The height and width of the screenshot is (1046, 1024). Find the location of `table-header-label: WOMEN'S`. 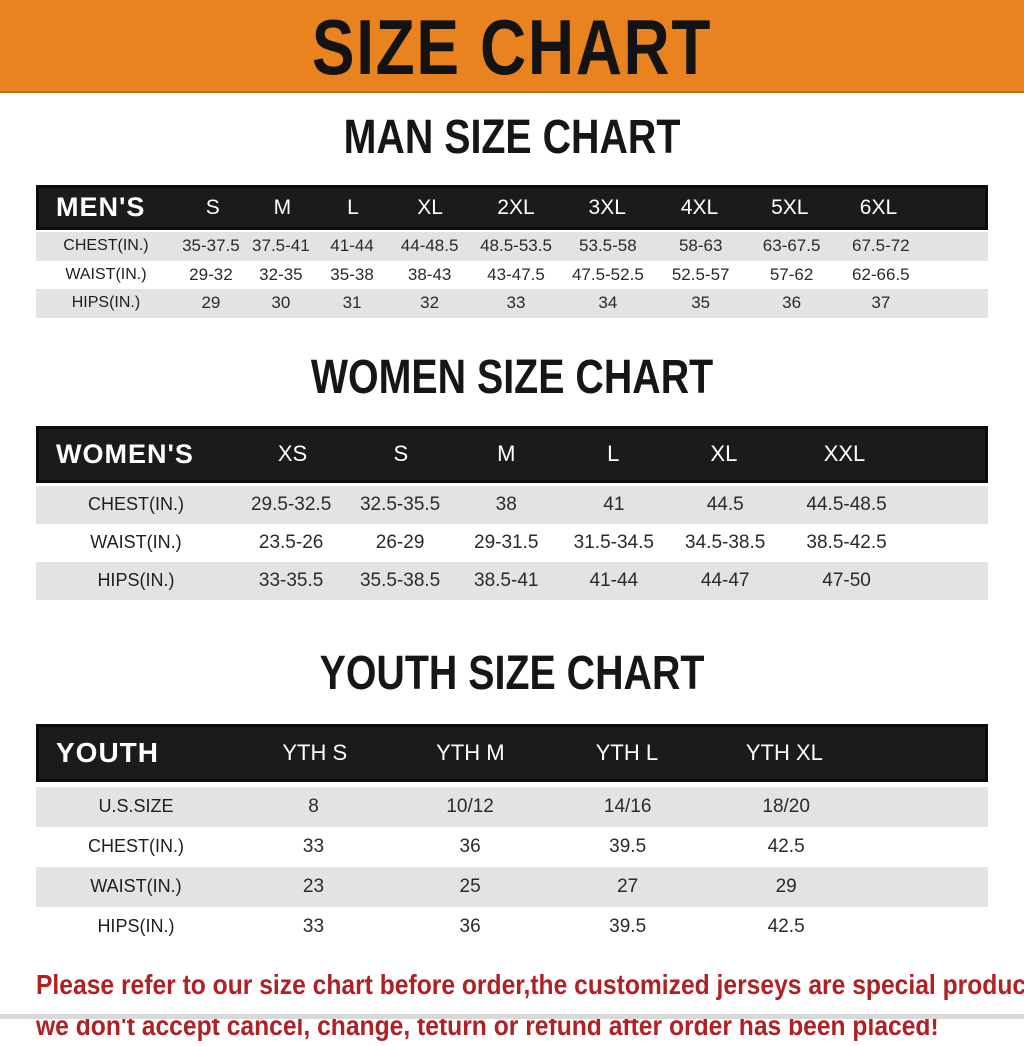

table-header-label: WOMEN'S is located at coordinates (125, 453).